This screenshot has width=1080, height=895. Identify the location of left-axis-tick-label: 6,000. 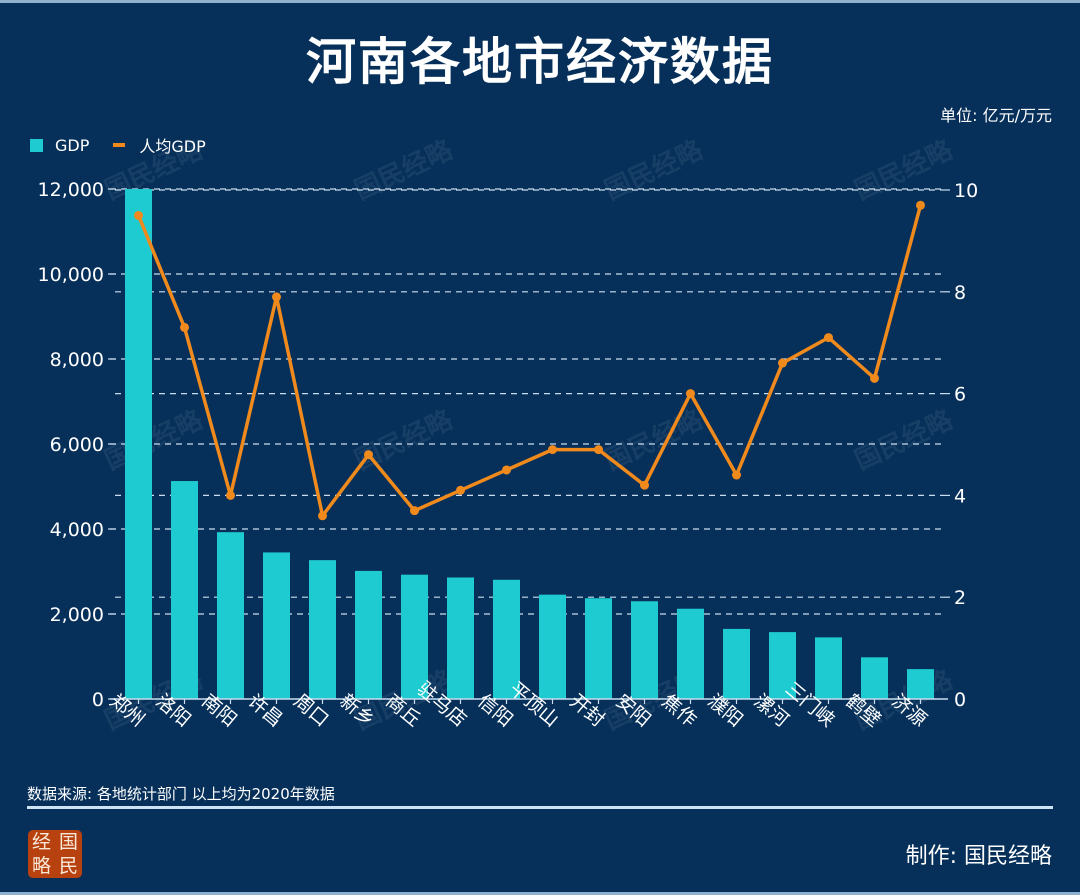
(77, 445).